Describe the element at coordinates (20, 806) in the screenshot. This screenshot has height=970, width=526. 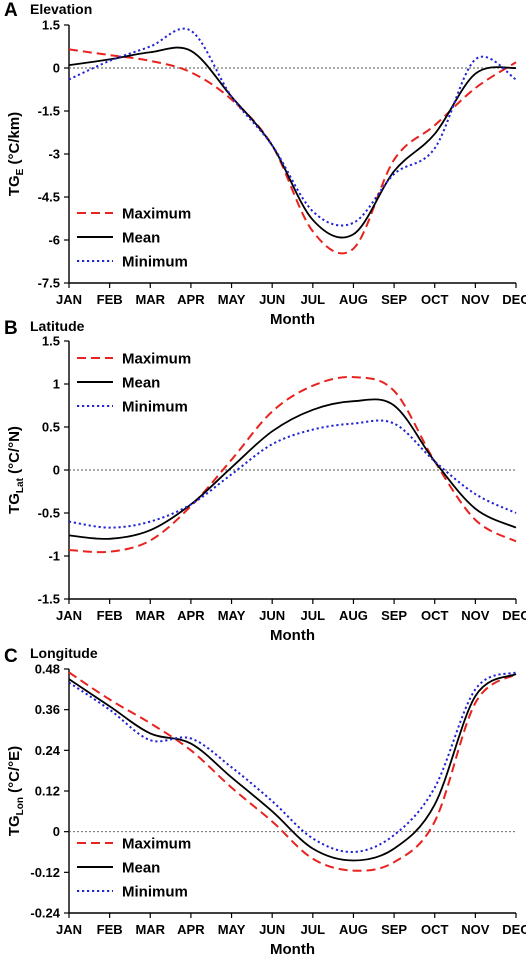
I see `y-axis-label-subscript: Lon` at that location.